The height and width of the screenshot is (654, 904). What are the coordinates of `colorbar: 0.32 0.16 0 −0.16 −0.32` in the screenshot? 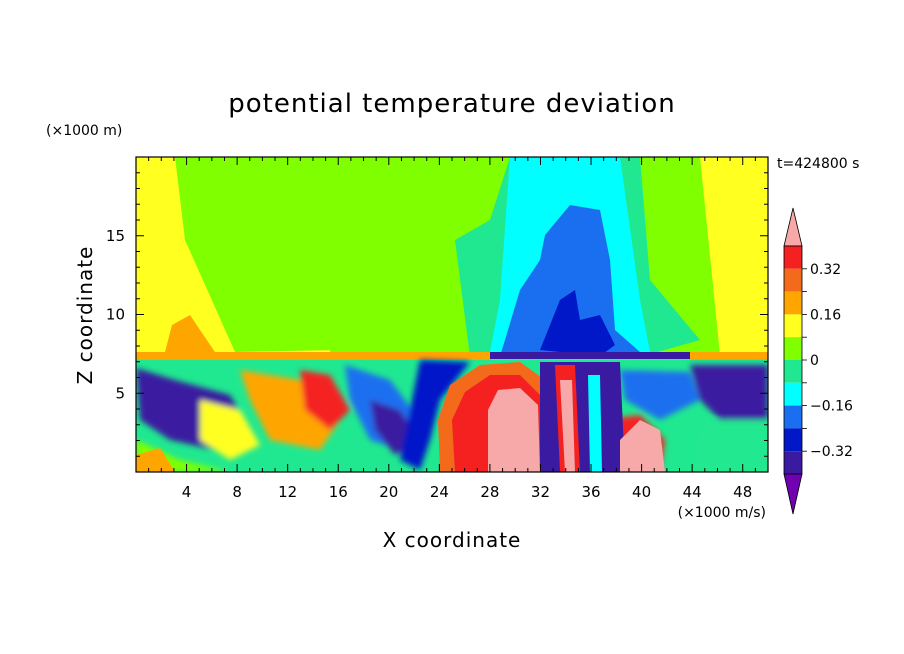 It's located at (818, 361).